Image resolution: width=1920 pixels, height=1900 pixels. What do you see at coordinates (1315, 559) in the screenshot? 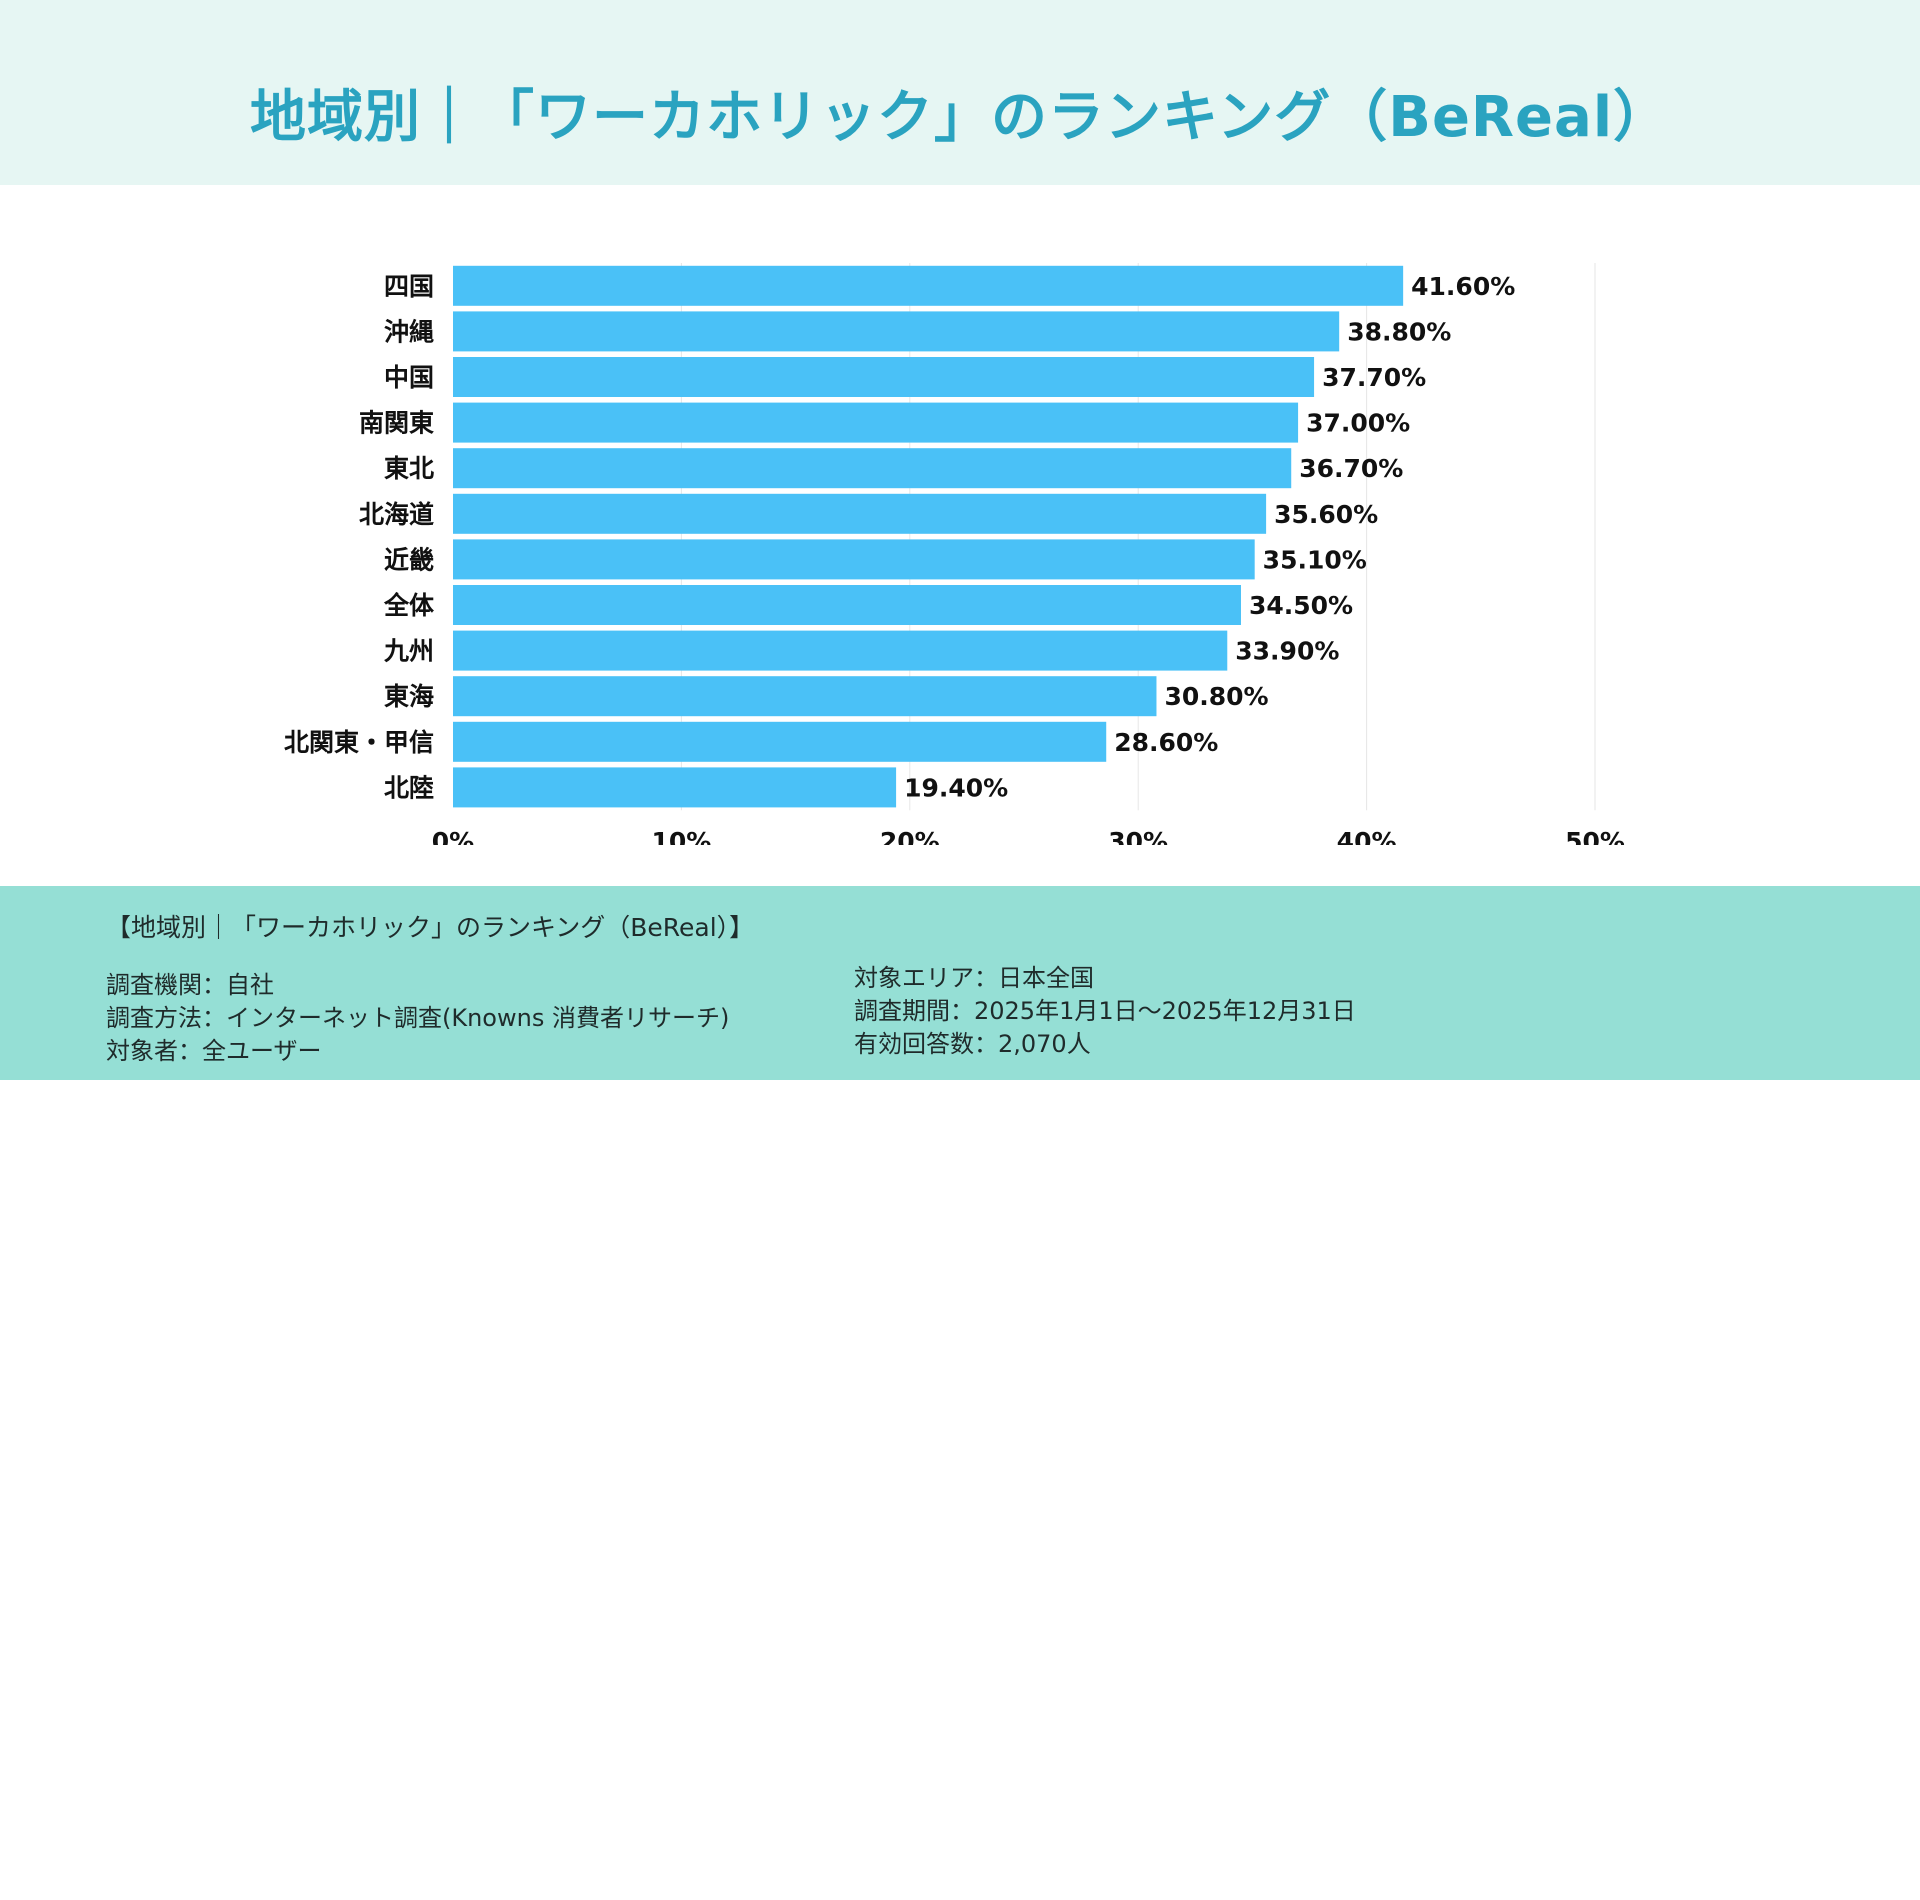
I see `data-label: 35.10%` at bounding box center [1315, 559].